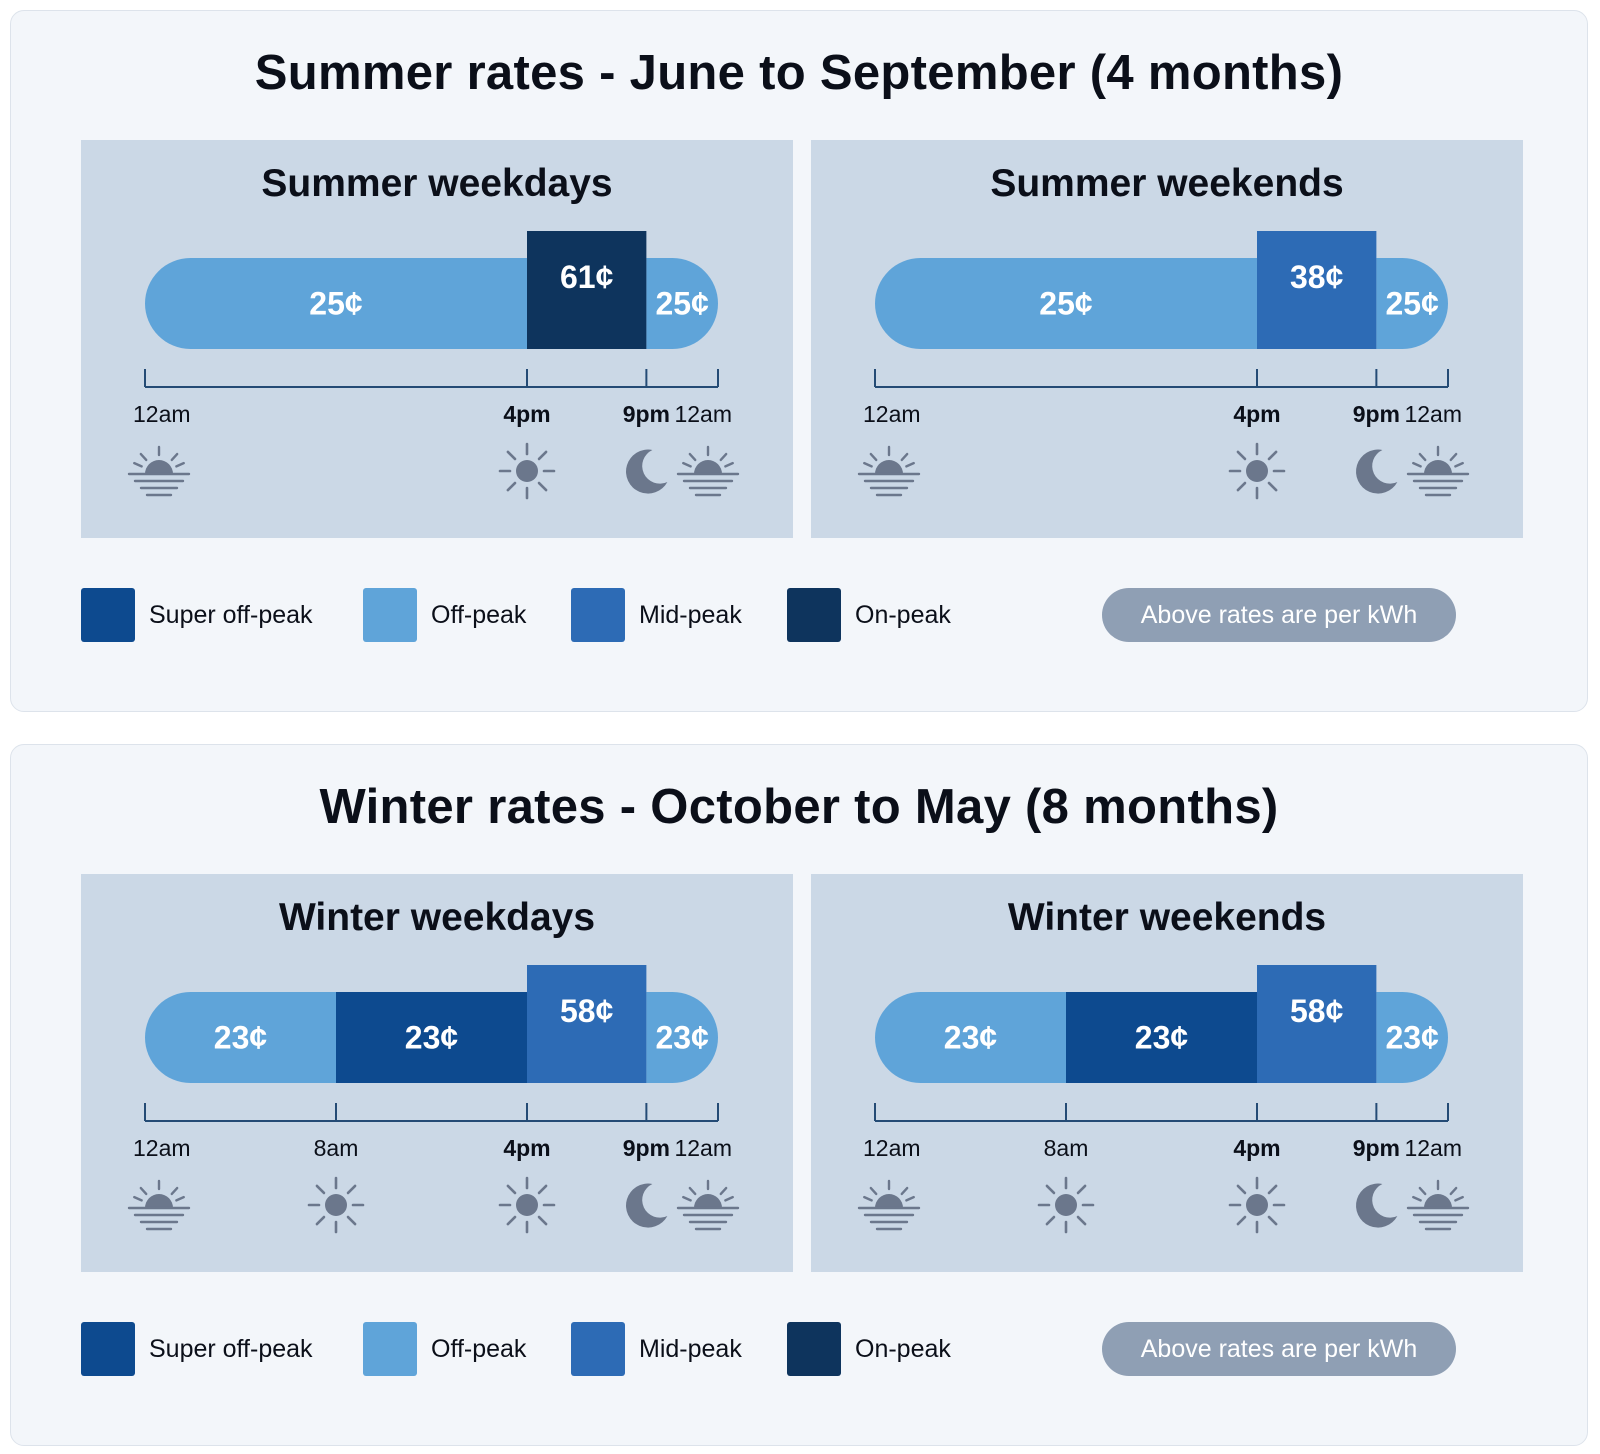 The image size is (1600, 1454). I want to click on time-axis: 12am 8am 4pm 9pm 12am, so click(432, 1132).